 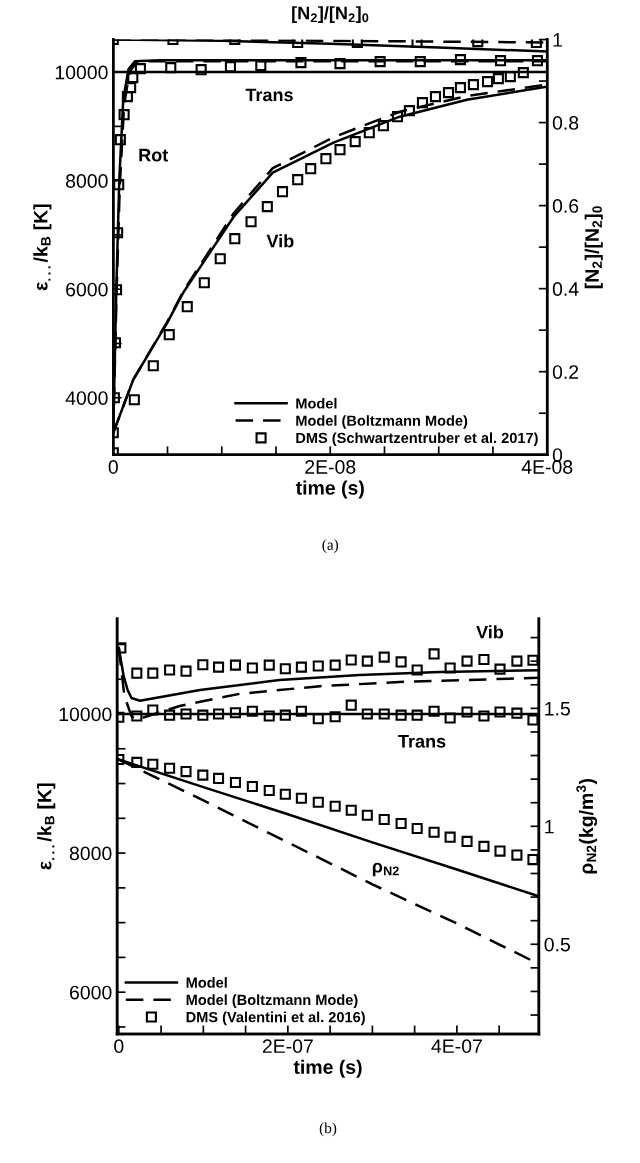 What do you see at coordinates (385, 869) in the screenshot?
I see `annotation: ρ$_{N2}$` at bounding box center [385, 869].